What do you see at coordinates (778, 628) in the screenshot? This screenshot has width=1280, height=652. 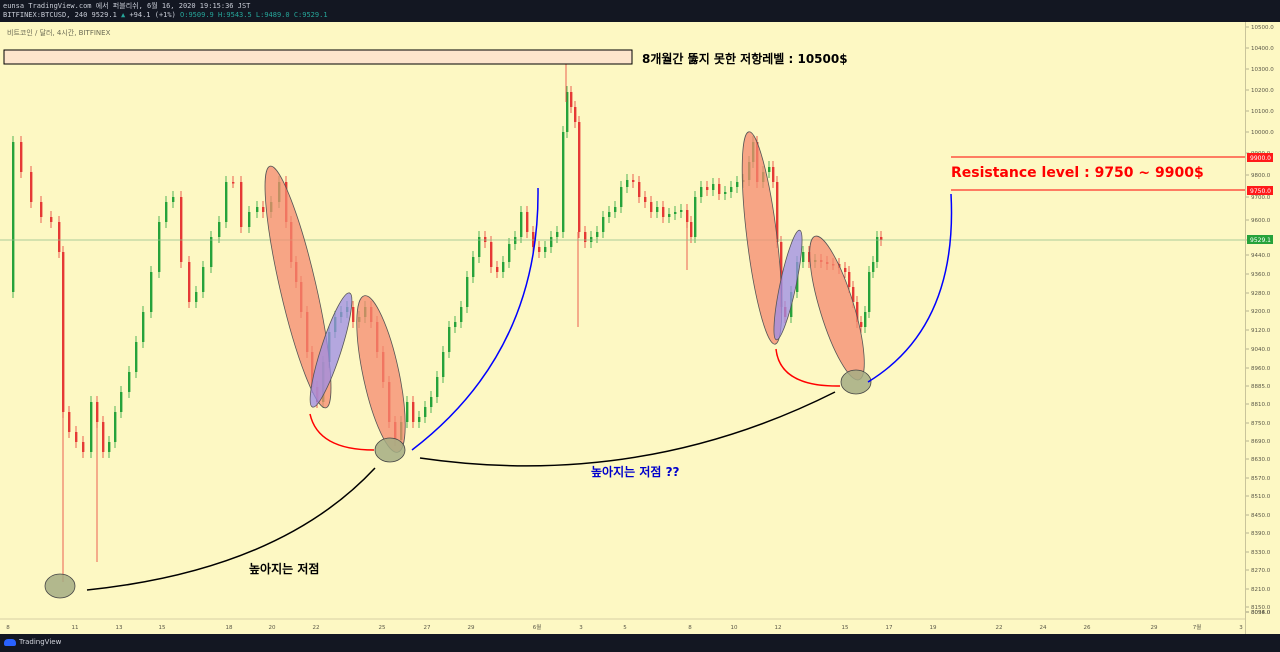 I see `time-tick-label: 12` at bounding box center [778, 628].